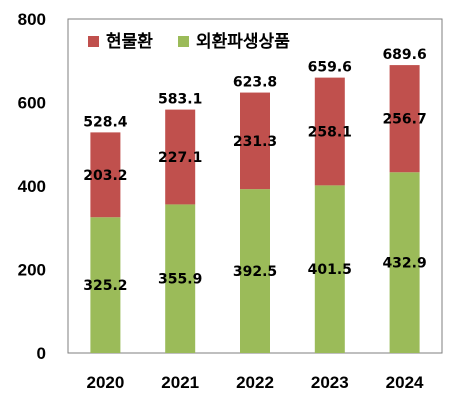 The width and height of the screenshot is (469, 406). Describe the element at coordinates (32, 270) in the screenshot. I see `y-tick-label: 200` at that location.